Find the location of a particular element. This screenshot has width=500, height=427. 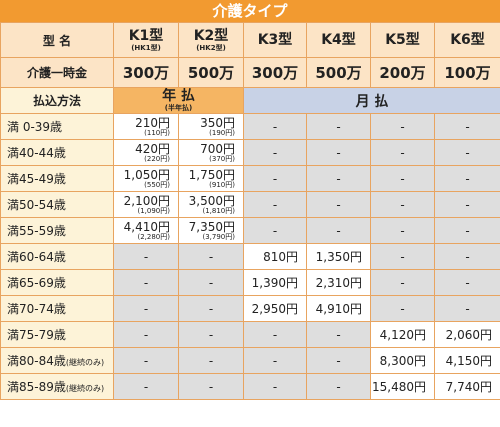

premium-half: (3,790円) is located at coordinates (218, 236).